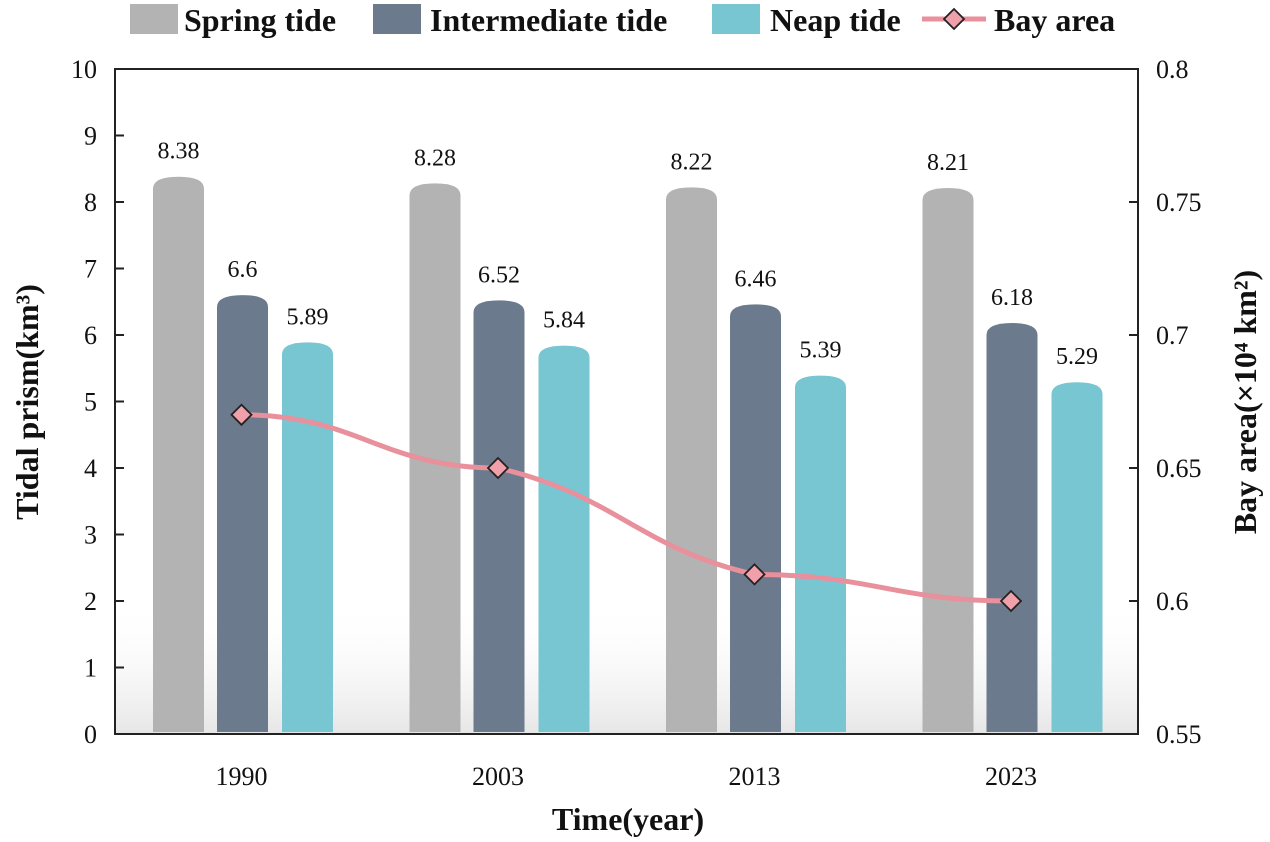 Image resolution: width=1270 pixels, height=842 pixels. I want to click on y-axis-right-ticks: 0.55 0.6 0.65 0.7 0.75 0.8, so click(1165, 402).